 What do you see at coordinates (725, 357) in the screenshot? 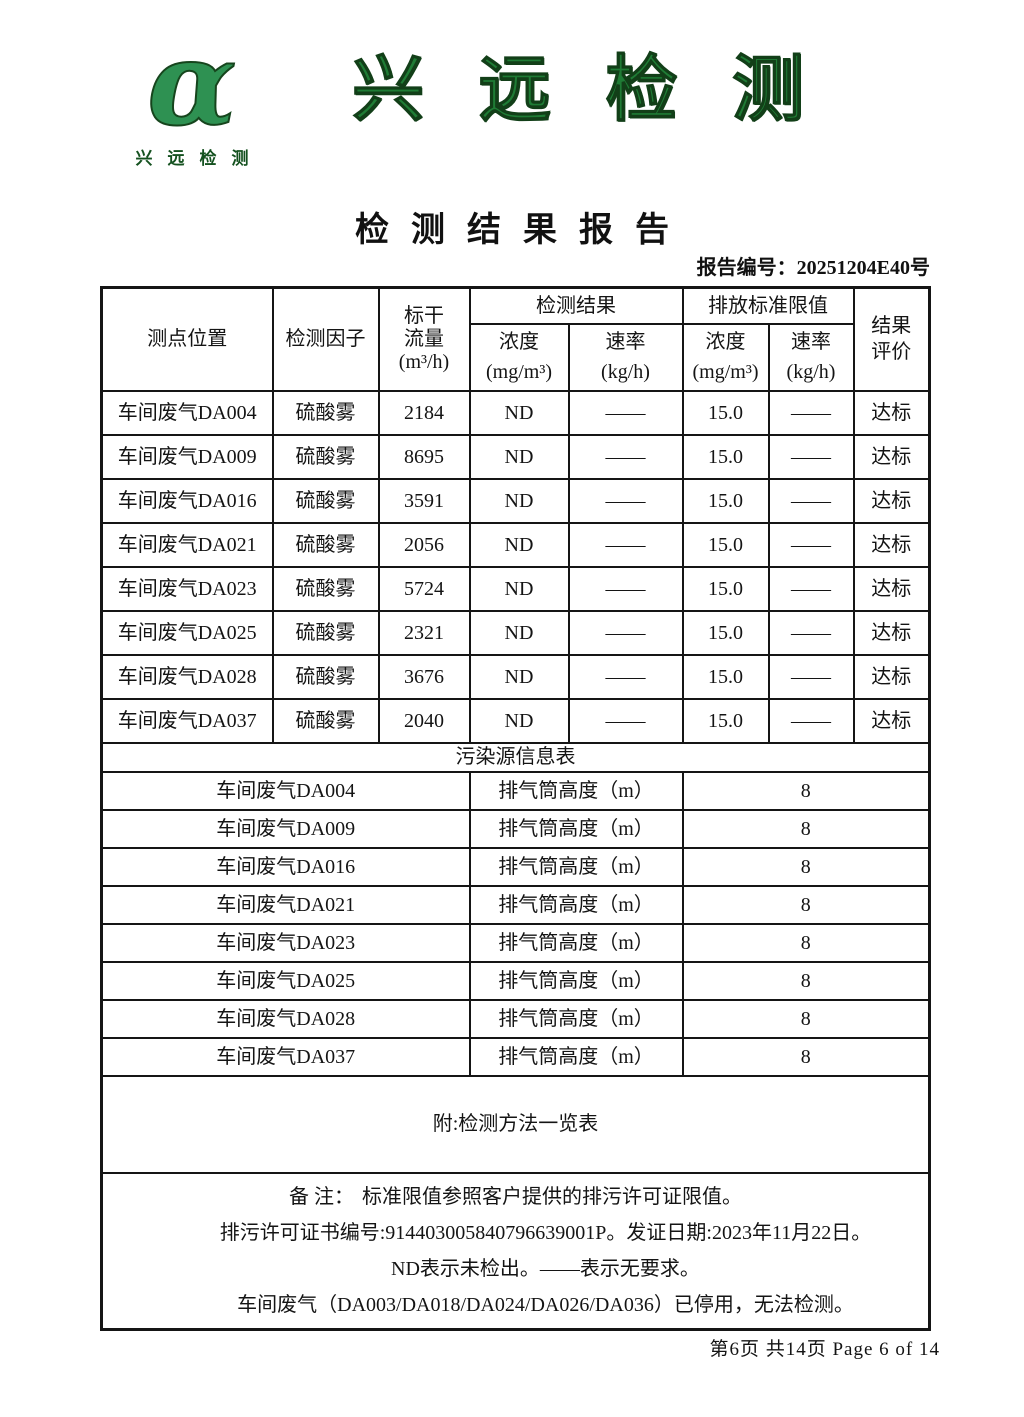
I see `col-header-limit-conc: 浓度 (mg/m³)` at bounding box center [725, 357].